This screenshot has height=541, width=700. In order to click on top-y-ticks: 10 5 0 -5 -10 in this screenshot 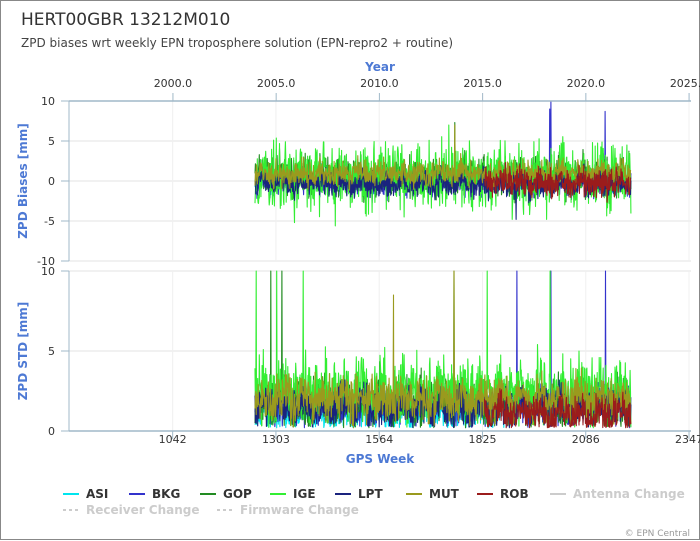, I will do `click(53, 181)`.